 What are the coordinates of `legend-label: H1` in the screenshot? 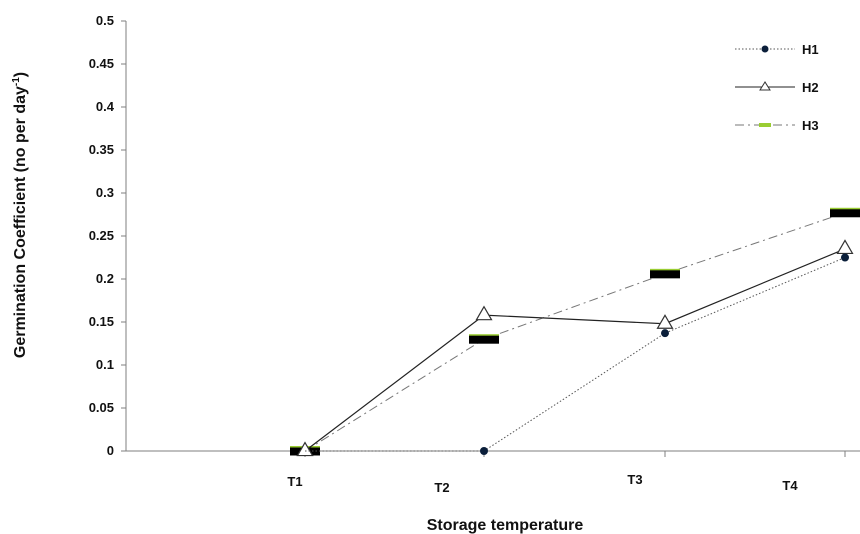 It's located at (810, 49).